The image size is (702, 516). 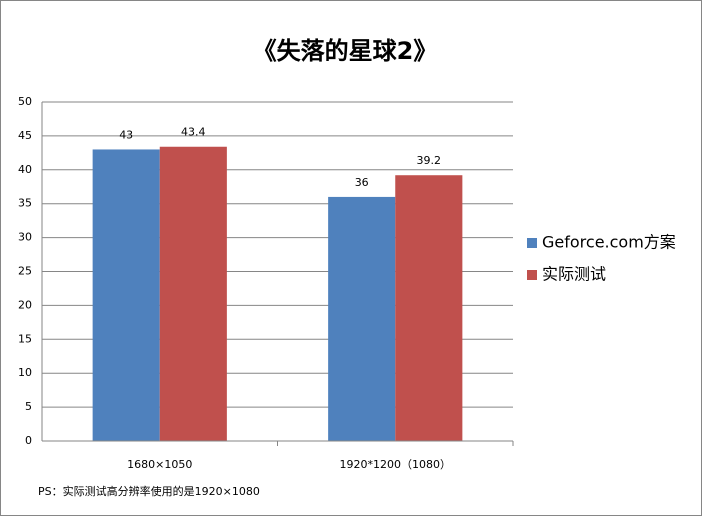 I want to click on y-tick-label: 50, so click(x=25, y=101).